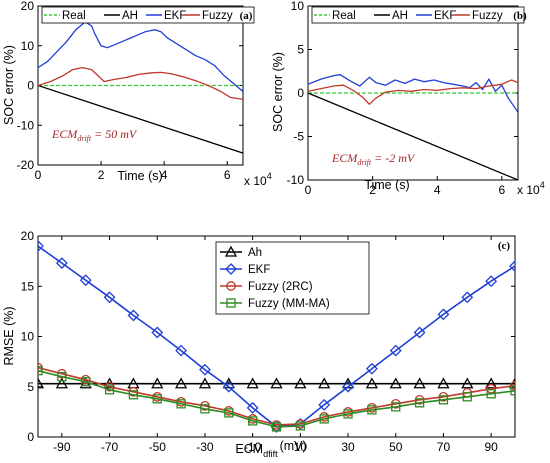  What do you see at coordinates (289, 304) in the screenshot?
I see `legend-entry: Fuzzy (MM-MA)` at bounding box center [289, 304].